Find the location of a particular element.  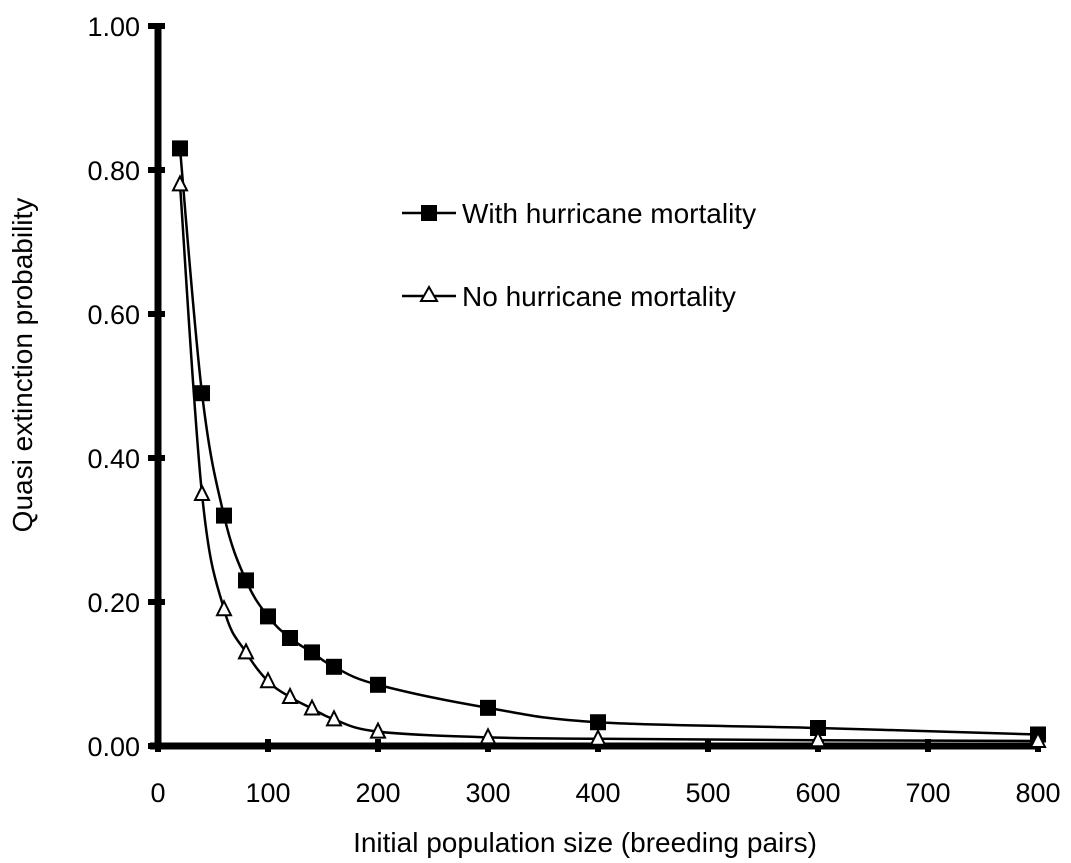

legend-item-no-hurricane: No hurricane mortality is located at coordinates (569, 296).